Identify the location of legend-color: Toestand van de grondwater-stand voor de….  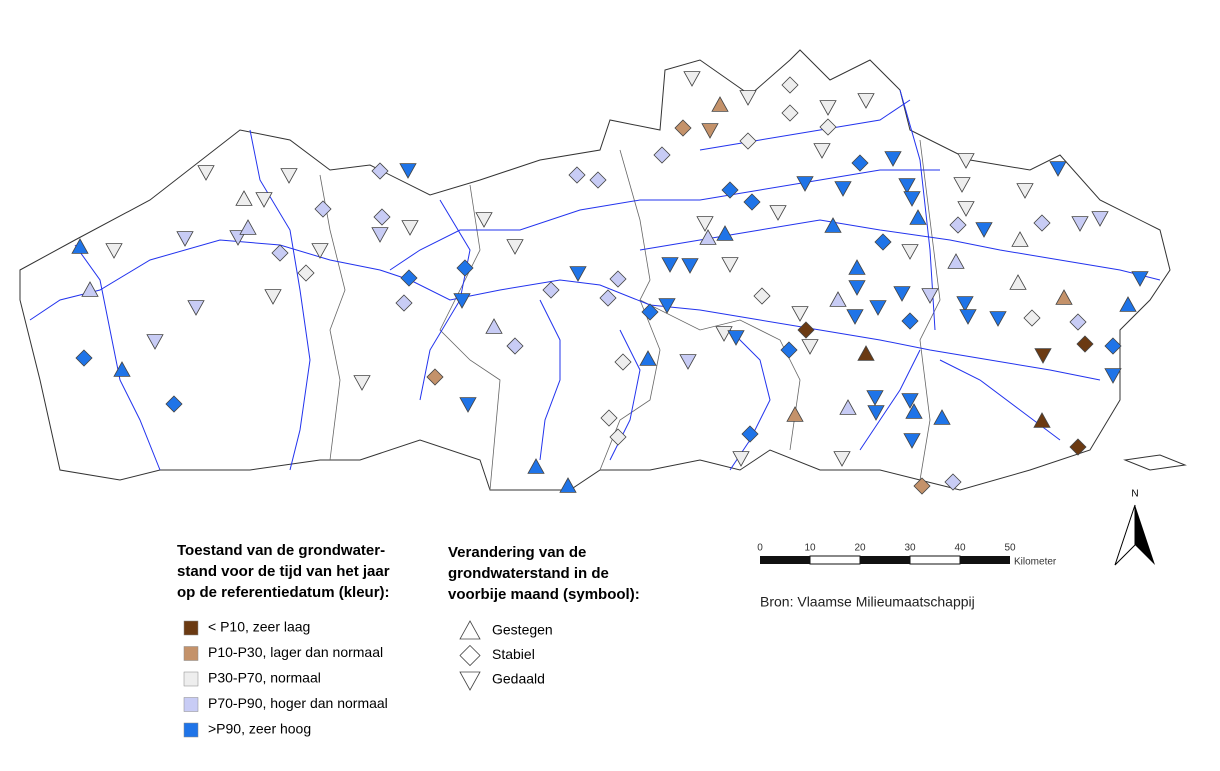
(283, 640).